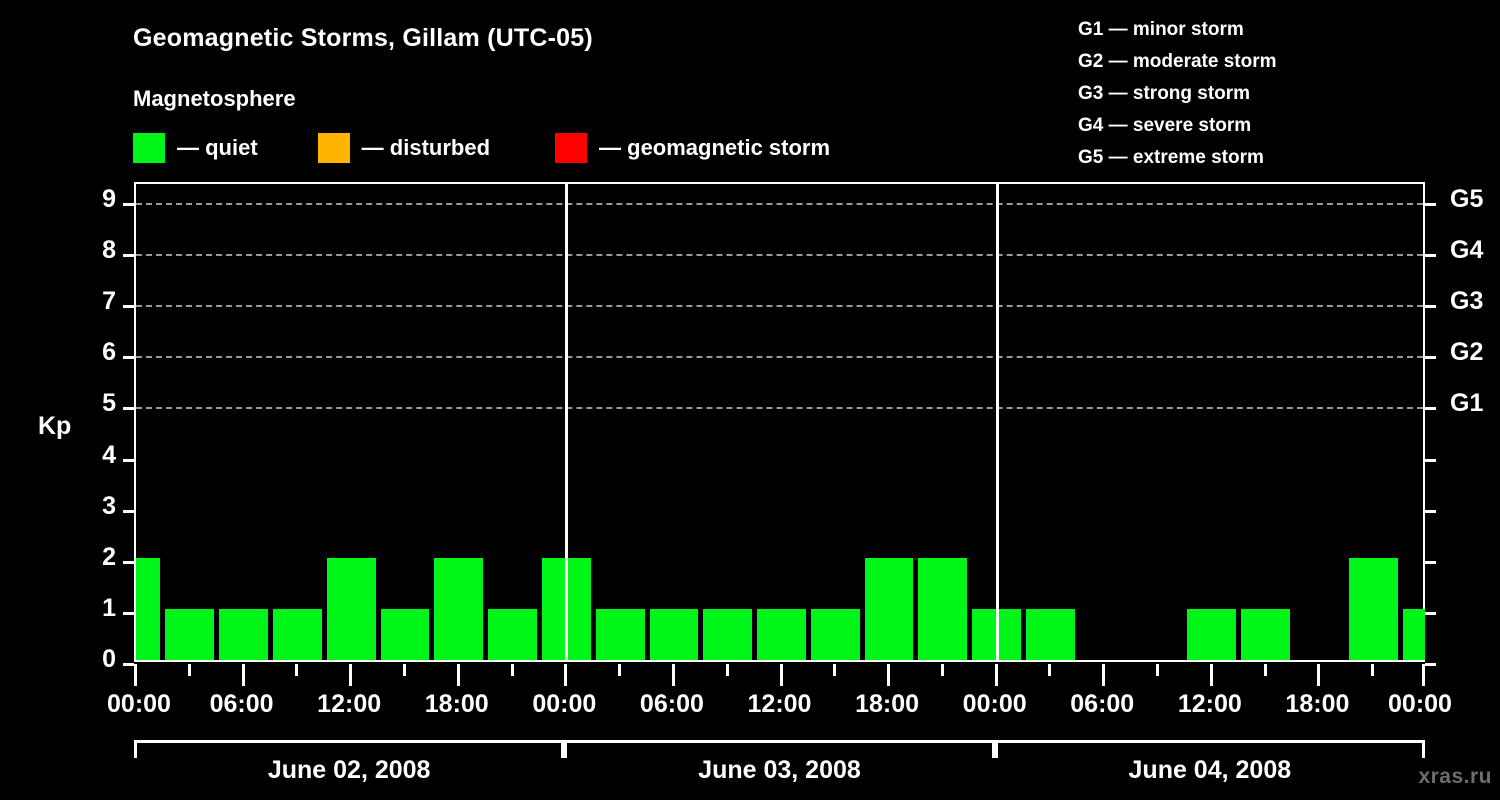 Image resolution: width=1500 pixels, height=800 pixels. What do you see at coordinates (333, 148) in the screenshot?
I see `disturbed-swatch` at bounding box center [333, 148].